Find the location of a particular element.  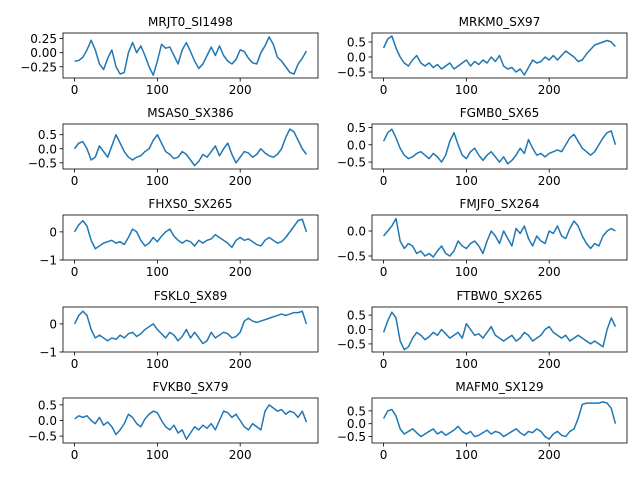

subplot-5: FMJF0_SX264 0 100 200 0.0 −0.5 is located at coordinates (482, 238).